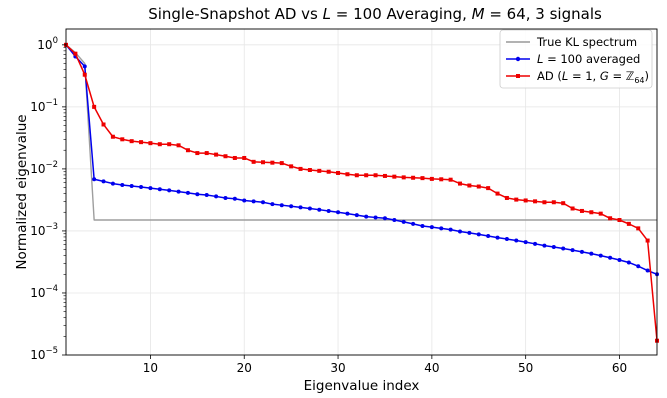 This screenshot has height=398, width=667. What do you see at coordinates (593, 77) in the screenshot?
I see `legend-label-ad: AD (L = 1, G = ℤ64)` at bounding box center [593, 77].